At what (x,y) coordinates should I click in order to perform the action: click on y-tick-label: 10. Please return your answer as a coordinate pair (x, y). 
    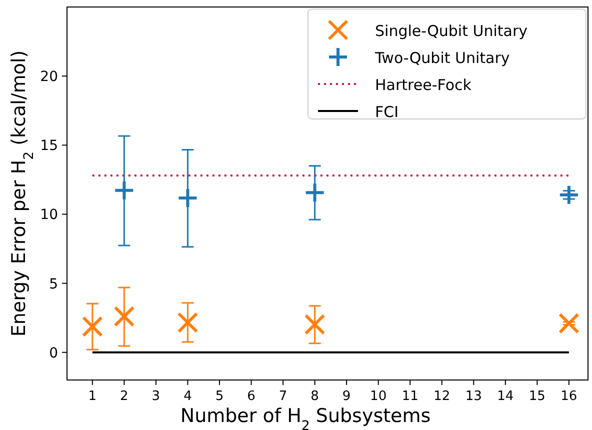
    Looking at the image, I should click on (49, 215).